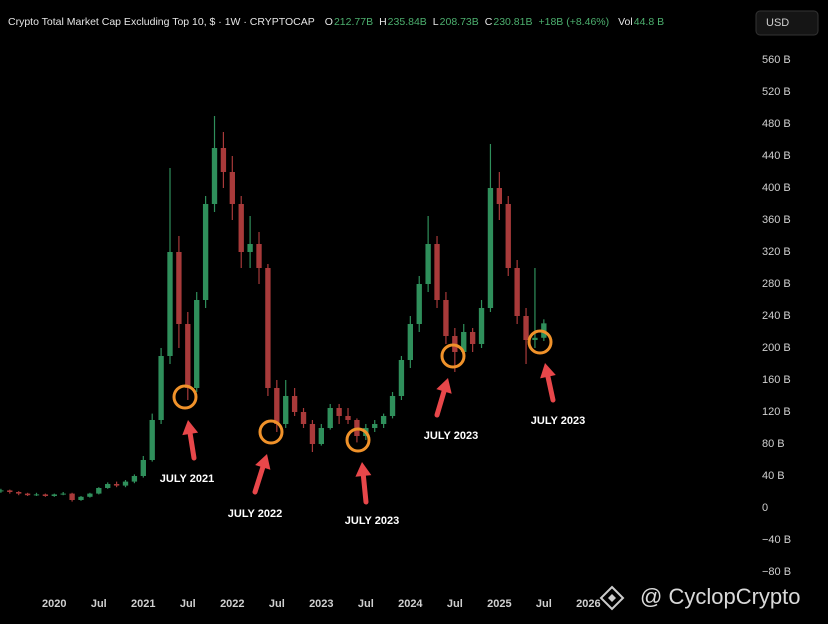 Image resolution: width=828 pixels, height=624 pixels. I want to click on y-tick-label: 160 B, so click(776, 380).